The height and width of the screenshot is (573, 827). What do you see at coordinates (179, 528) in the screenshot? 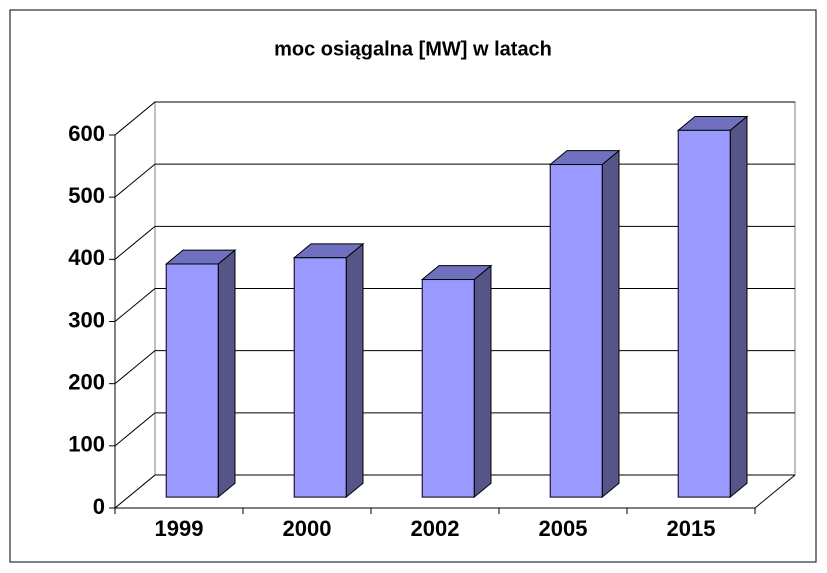
I see `x-tick-label: 1999` at bounding box center [179, 528].